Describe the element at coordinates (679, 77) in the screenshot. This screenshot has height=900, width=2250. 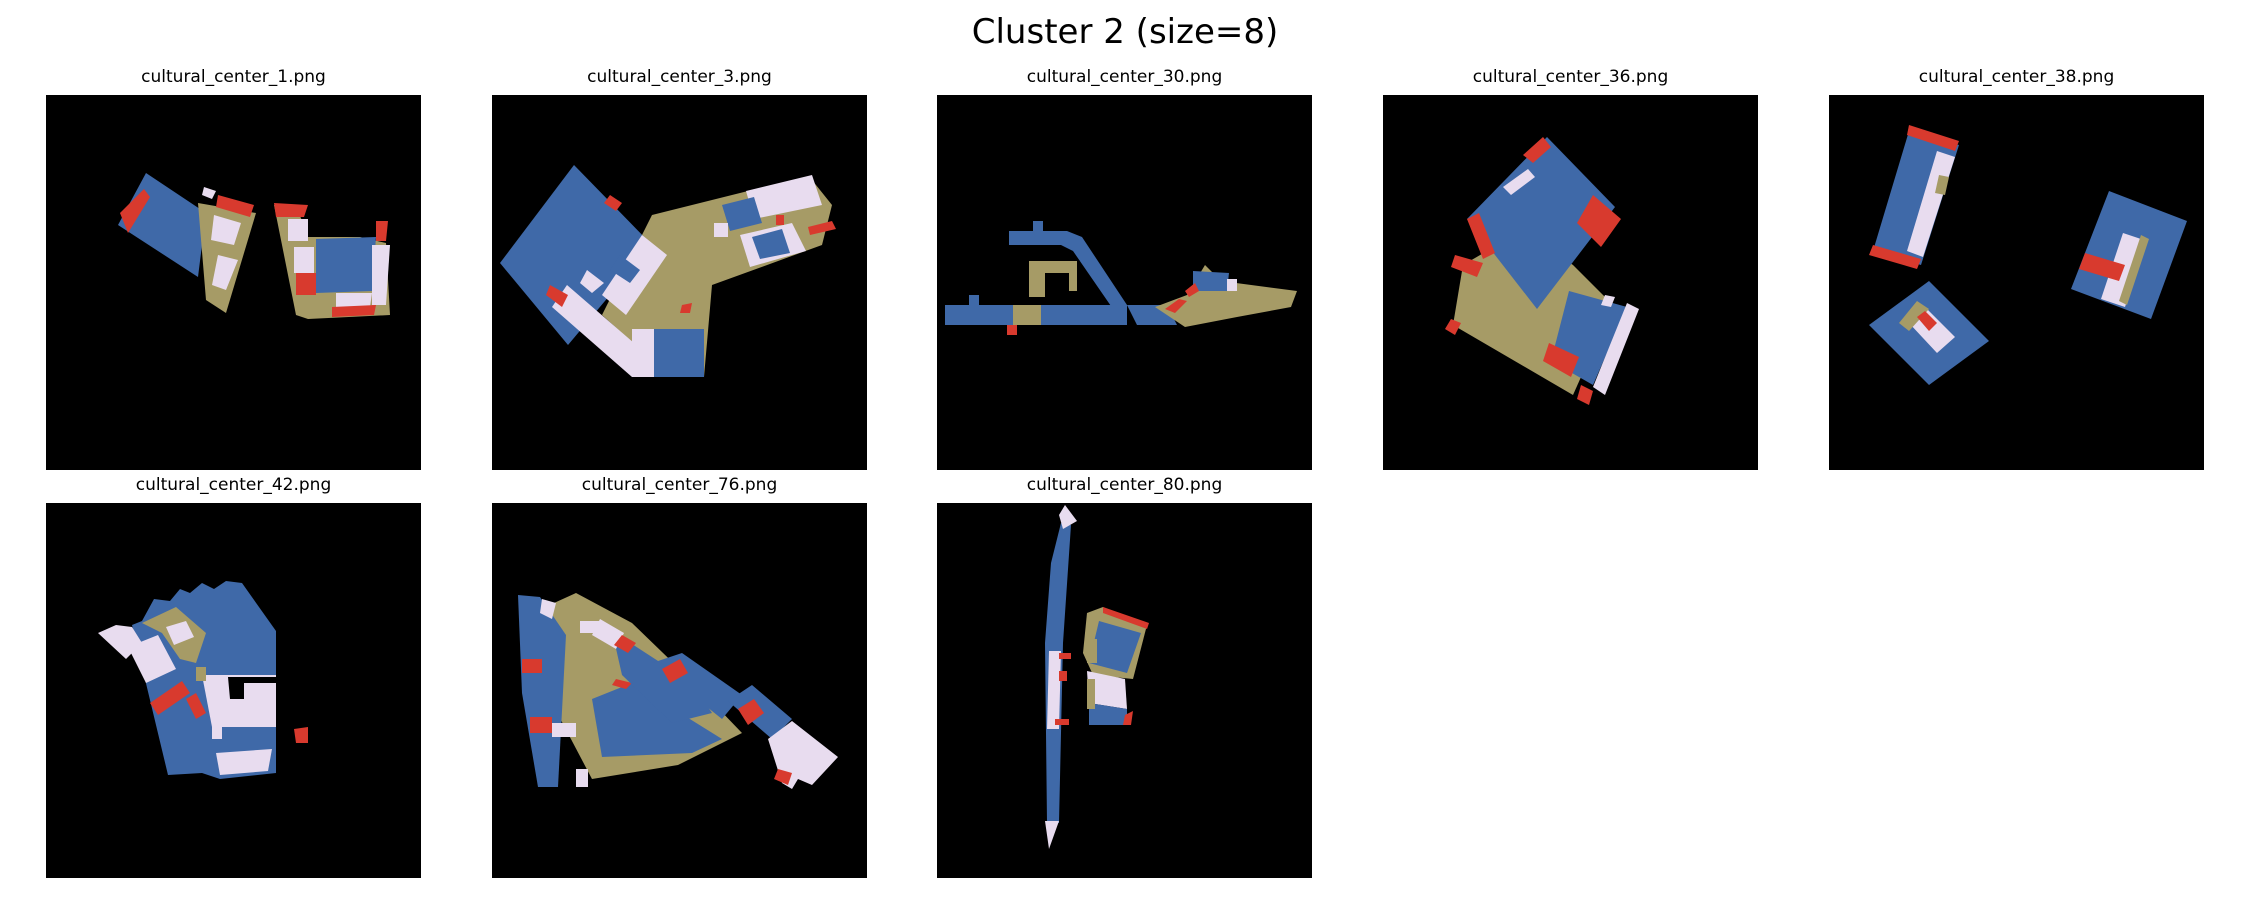
I see `panel-title: cultural_center_3.png` at that location.